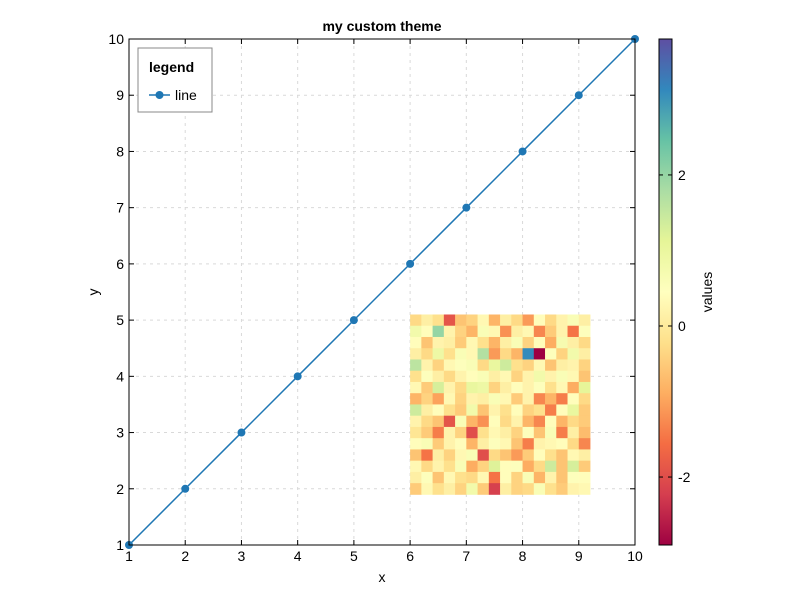  What do you see at coordinates (242, 556) in the screenshot?
I see `x-tick-label: 3` at bounding box center [242, 556].